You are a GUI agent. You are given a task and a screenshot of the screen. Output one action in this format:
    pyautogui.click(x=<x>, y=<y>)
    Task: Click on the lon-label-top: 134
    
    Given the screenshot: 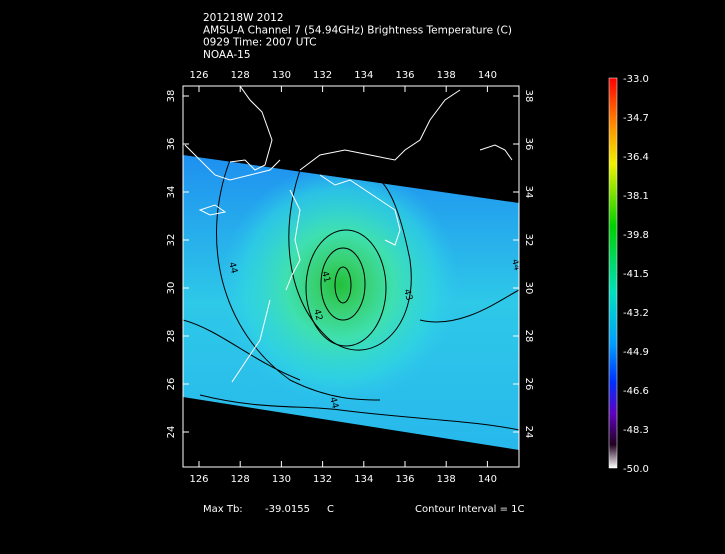 What is the action you would take?
    pyautogui.click(x=363, y=75)
    